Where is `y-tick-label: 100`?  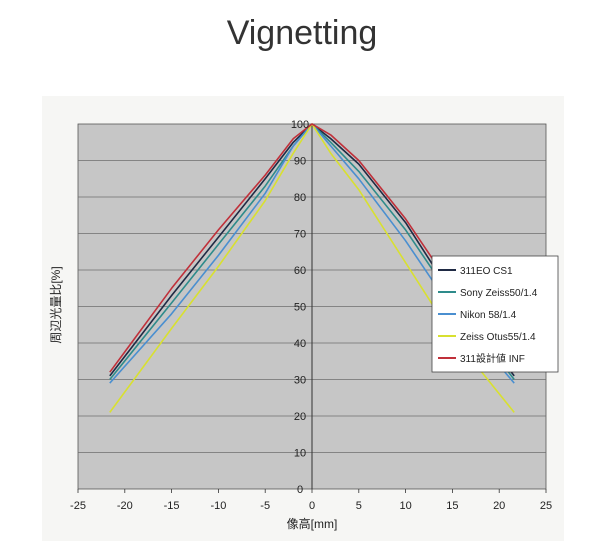 y-tick-label: 100 is located at coordinates (300, 125).